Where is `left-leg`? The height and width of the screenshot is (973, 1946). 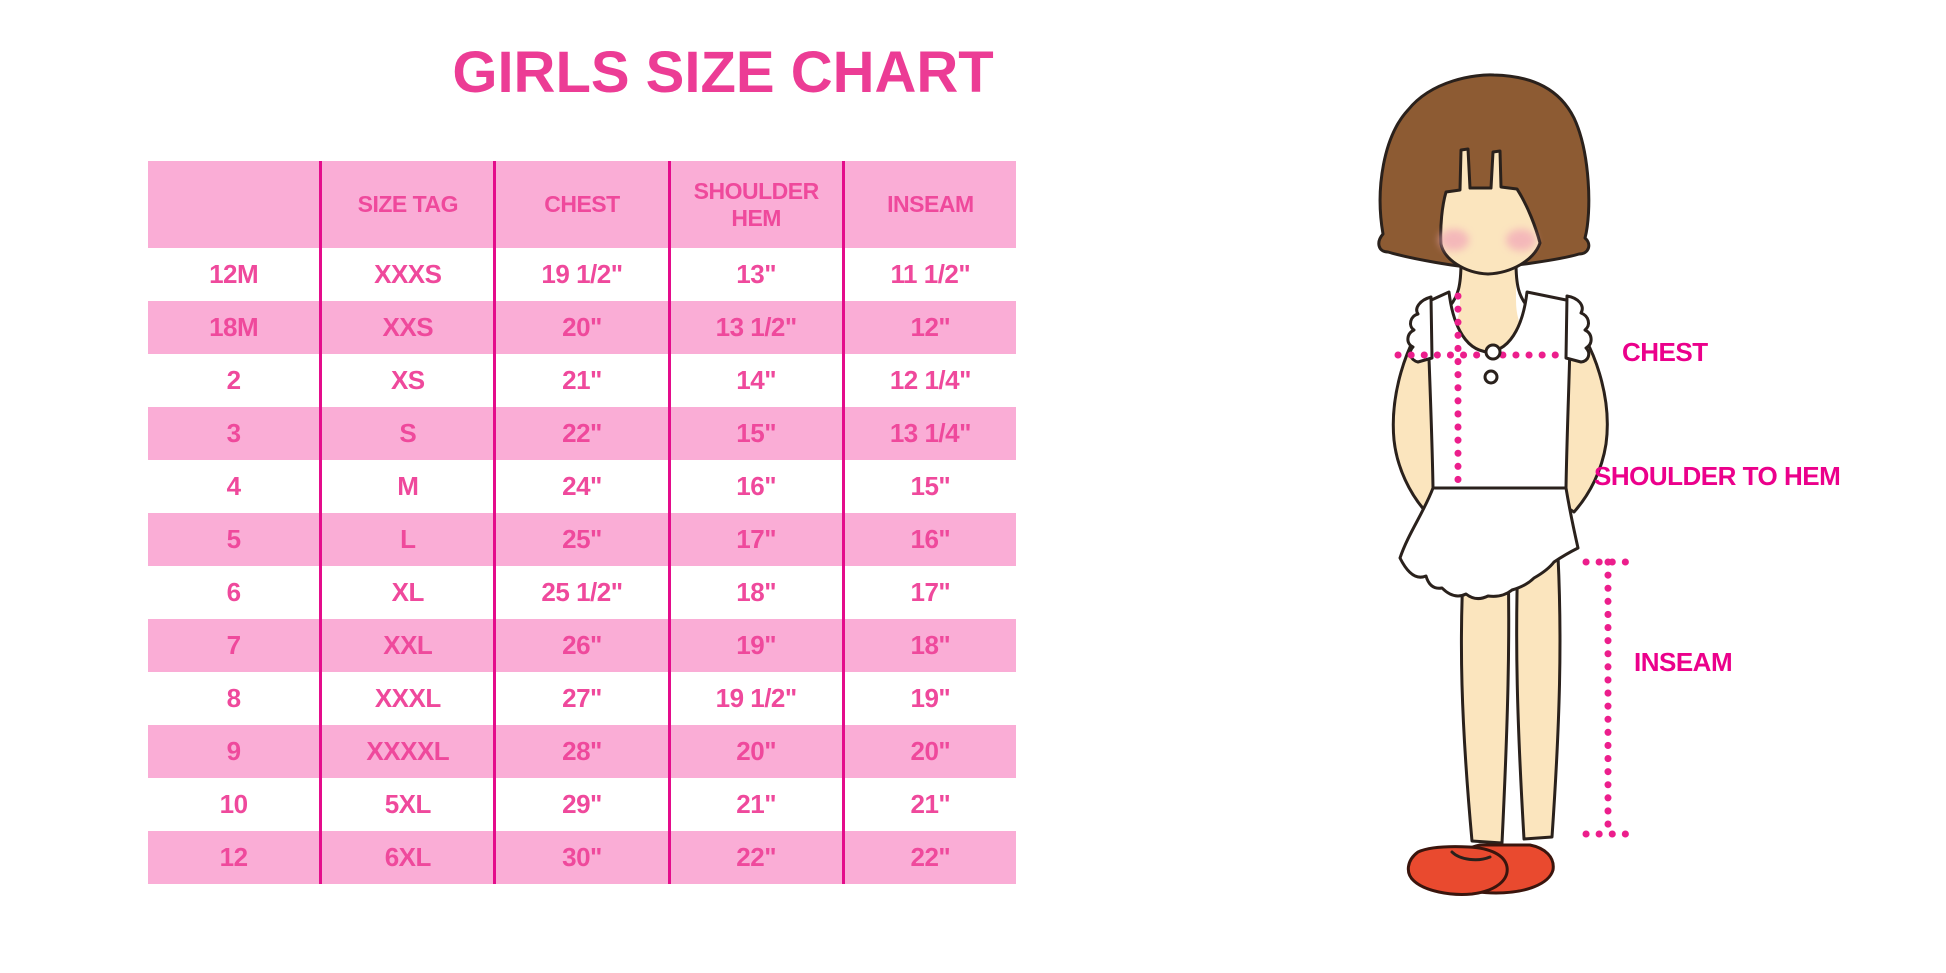
left-leg is located at coordinates (1485, 699).